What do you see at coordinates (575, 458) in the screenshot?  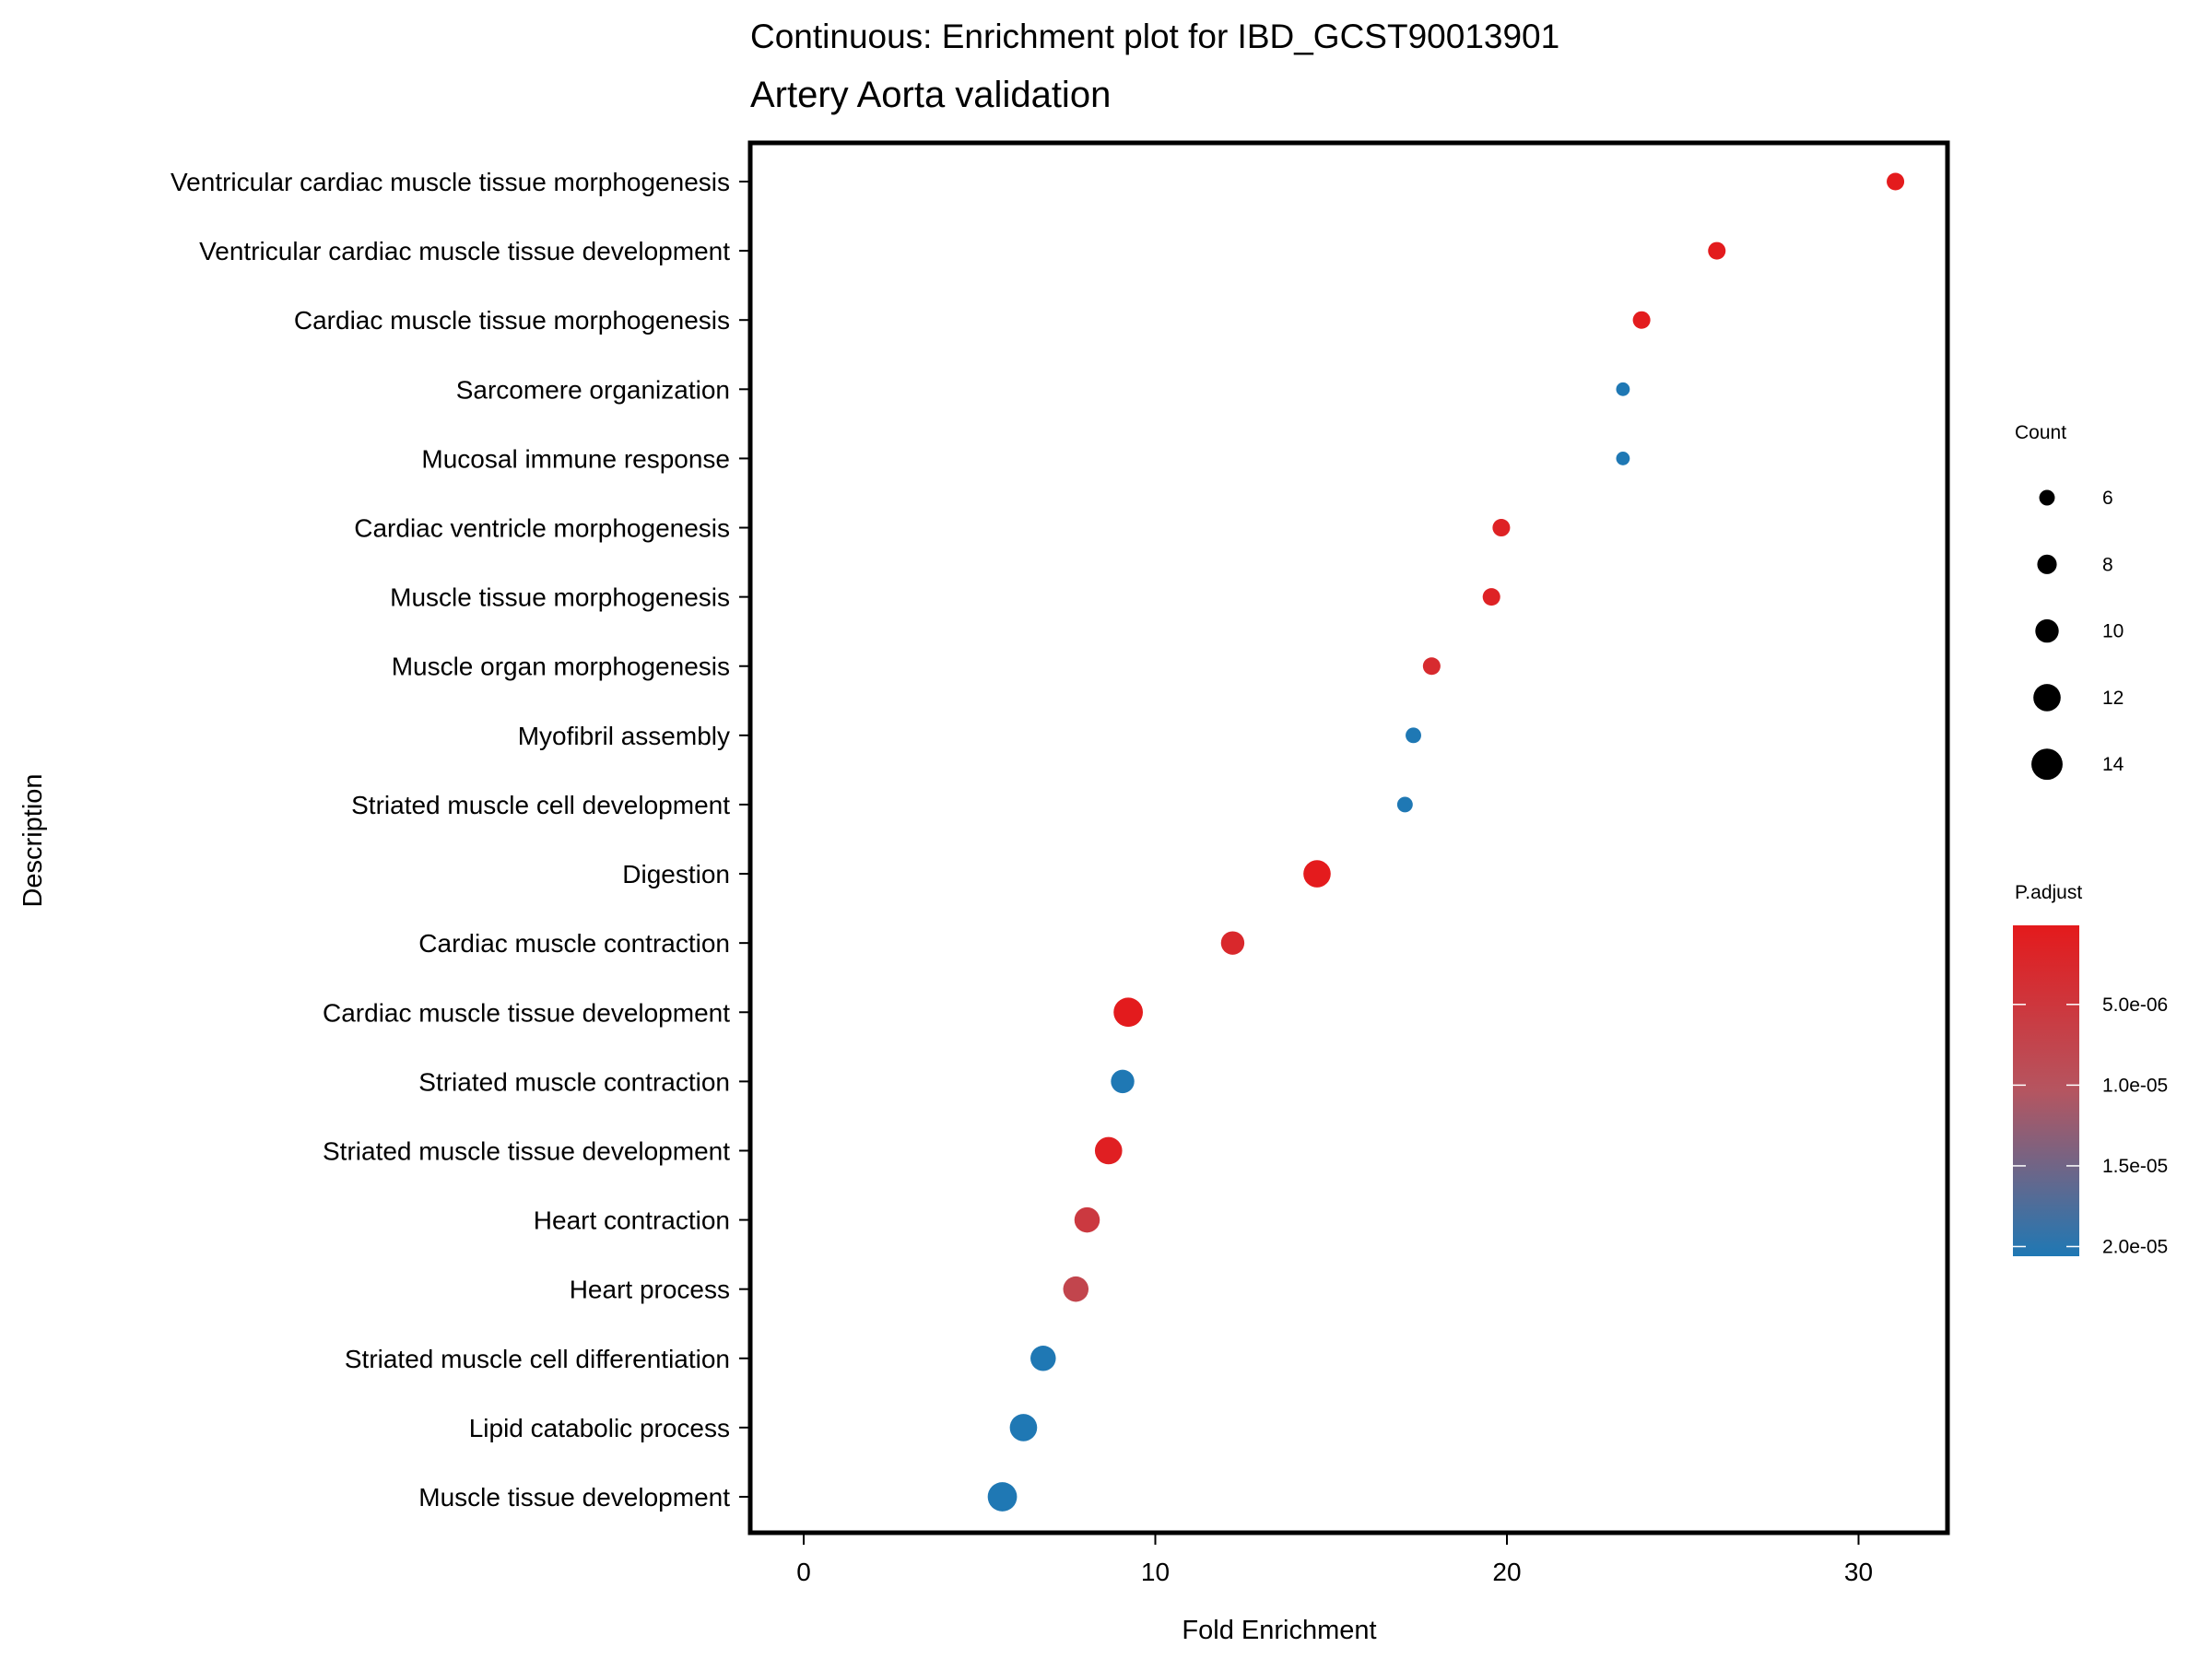 I see `y-tick-label: Mucosal immune response` at bounding box center [575, 458].